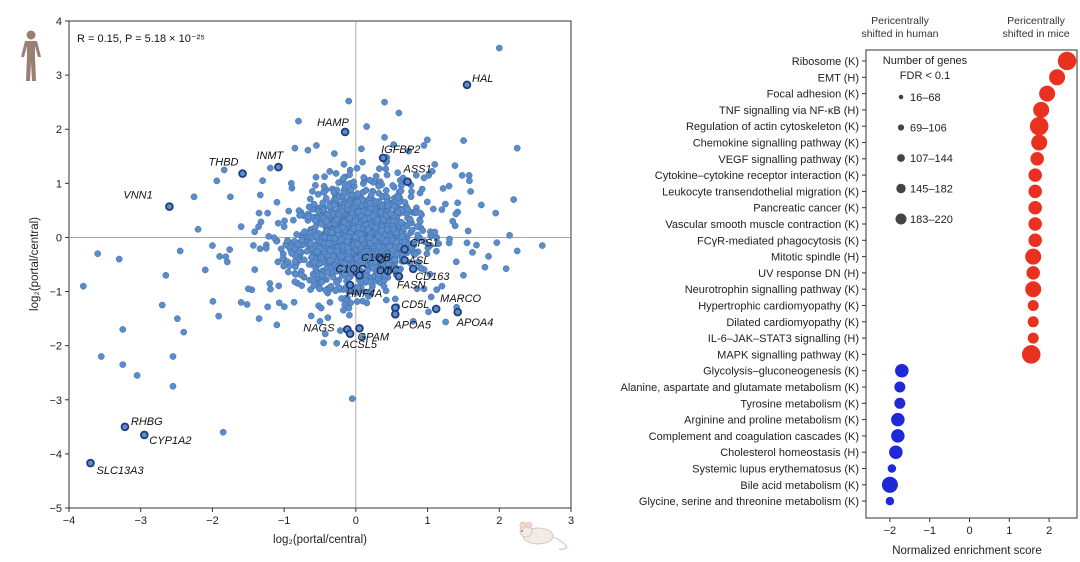  Describe the element at coordinates (799, 486) in the screenshot. I see `term-label: Bile acid metabolism (K)` at that location.